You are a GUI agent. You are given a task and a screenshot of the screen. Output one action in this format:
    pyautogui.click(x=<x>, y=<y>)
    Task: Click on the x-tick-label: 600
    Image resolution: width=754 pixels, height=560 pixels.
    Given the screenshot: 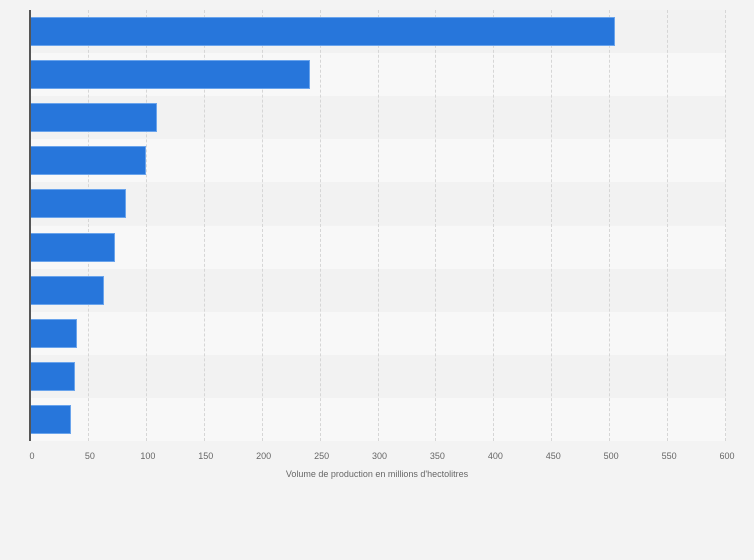 What is the action you would take?
    pyautogui.click(x=727, y=456)
    